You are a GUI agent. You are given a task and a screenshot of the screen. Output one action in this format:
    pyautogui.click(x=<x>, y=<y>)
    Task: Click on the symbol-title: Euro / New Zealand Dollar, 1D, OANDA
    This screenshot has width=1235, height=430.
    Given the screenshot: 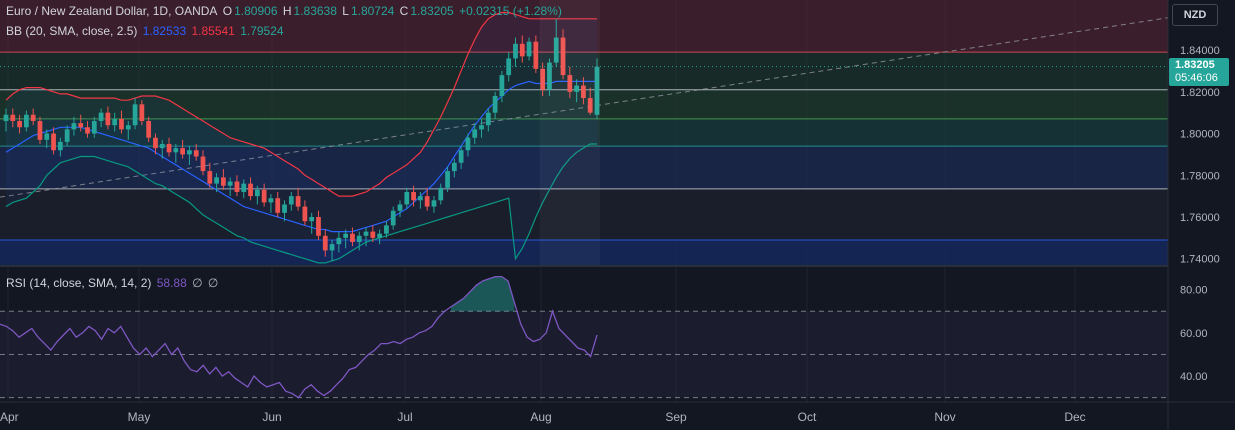 What is the action you would take?
    pyautogui.click(x=112, y=11)
    